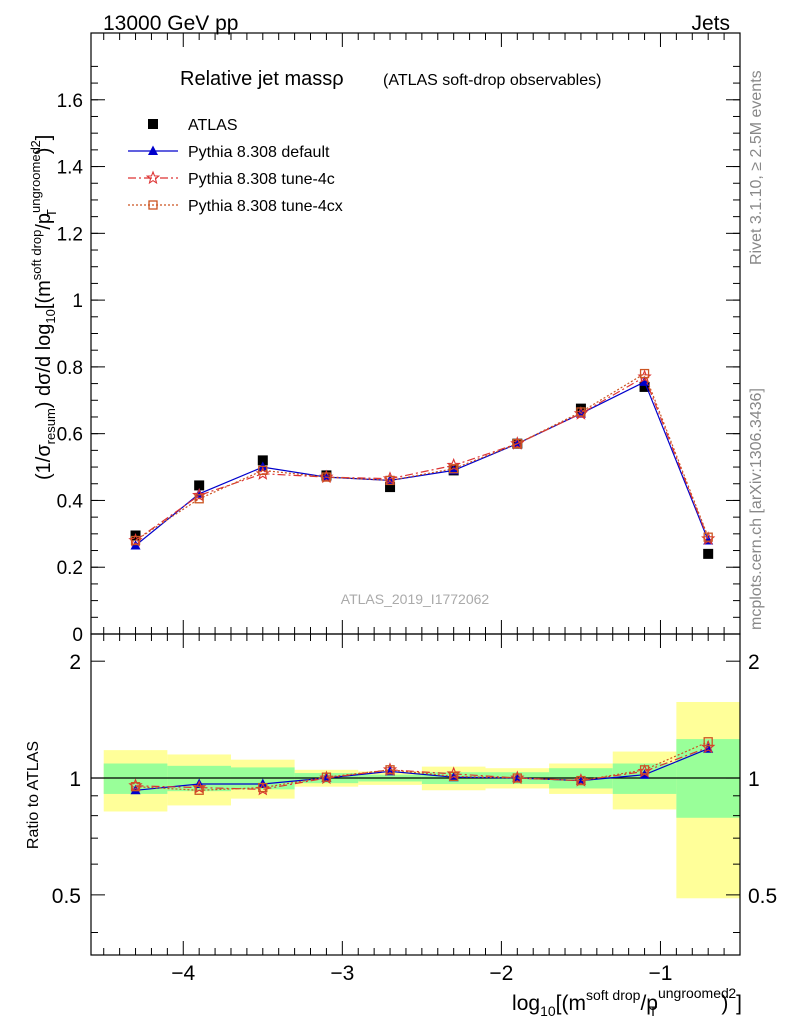 Image resolution: width=786 pixels, height=1024 pixels. I want to click on main-y-tick-label: 0.8, so click(70, 368).